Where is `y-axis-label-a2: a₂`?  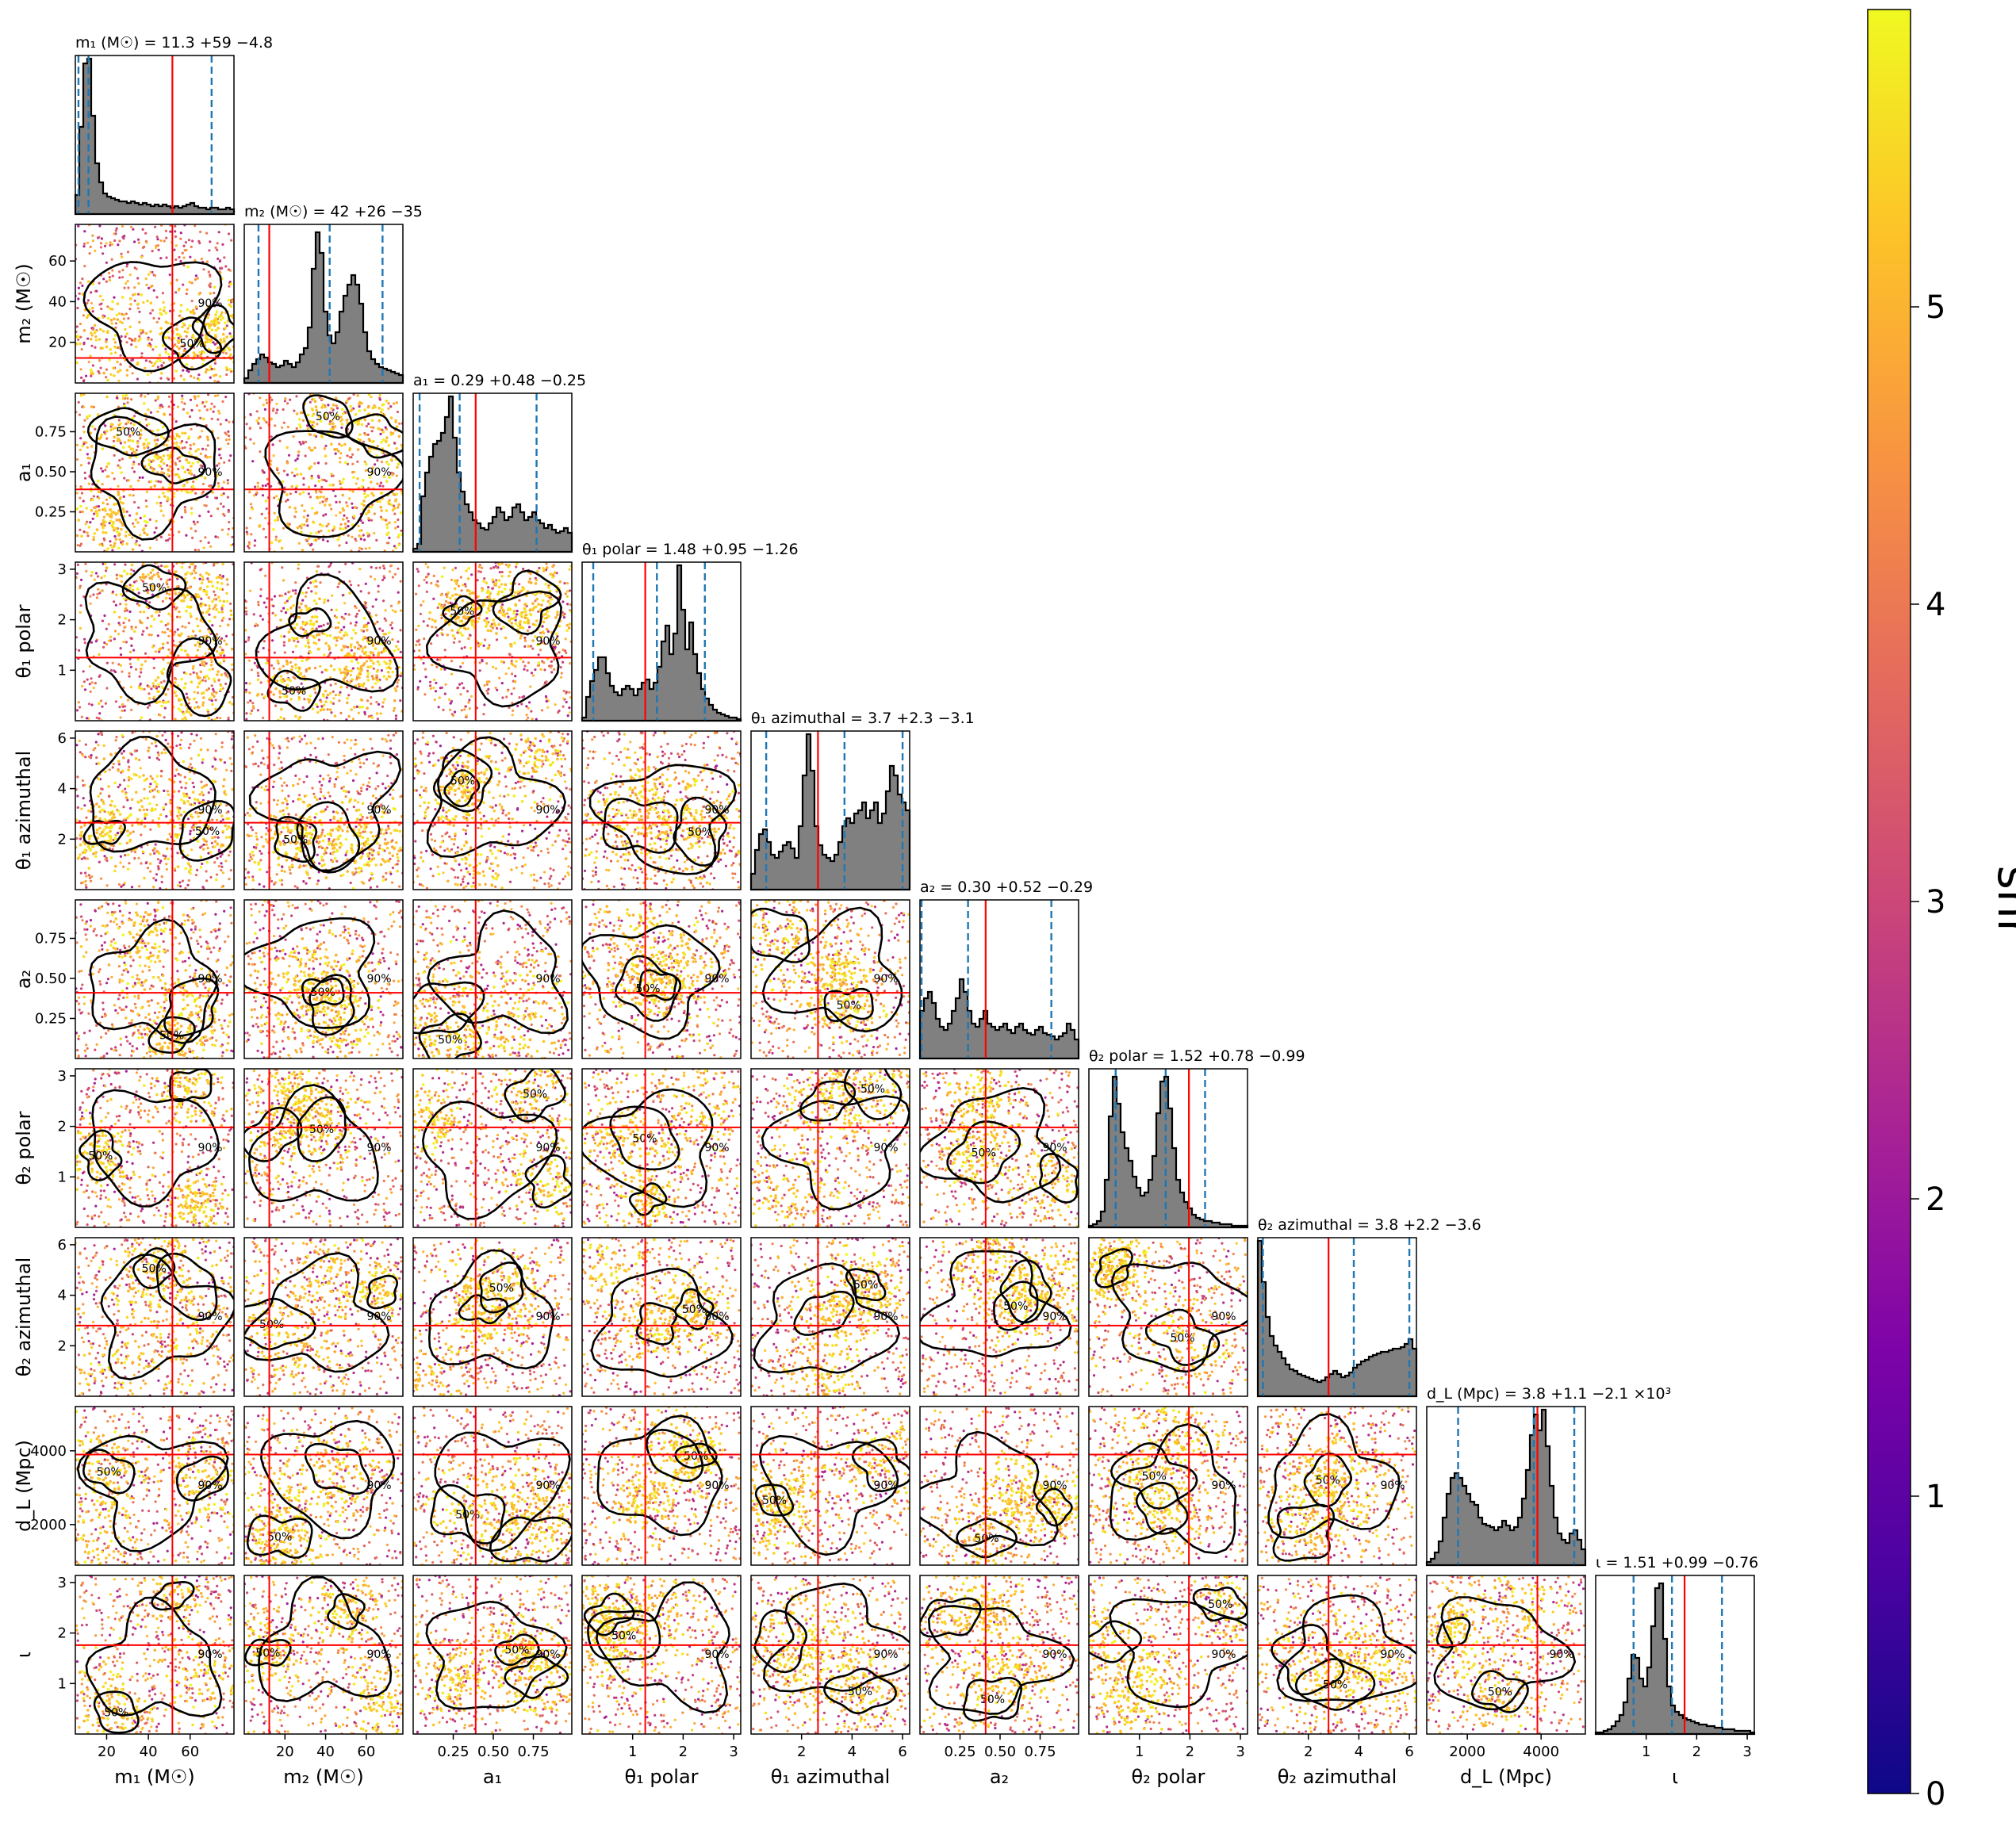 y-axis-label-a2: a₂ is located at coordinates (24, 979).